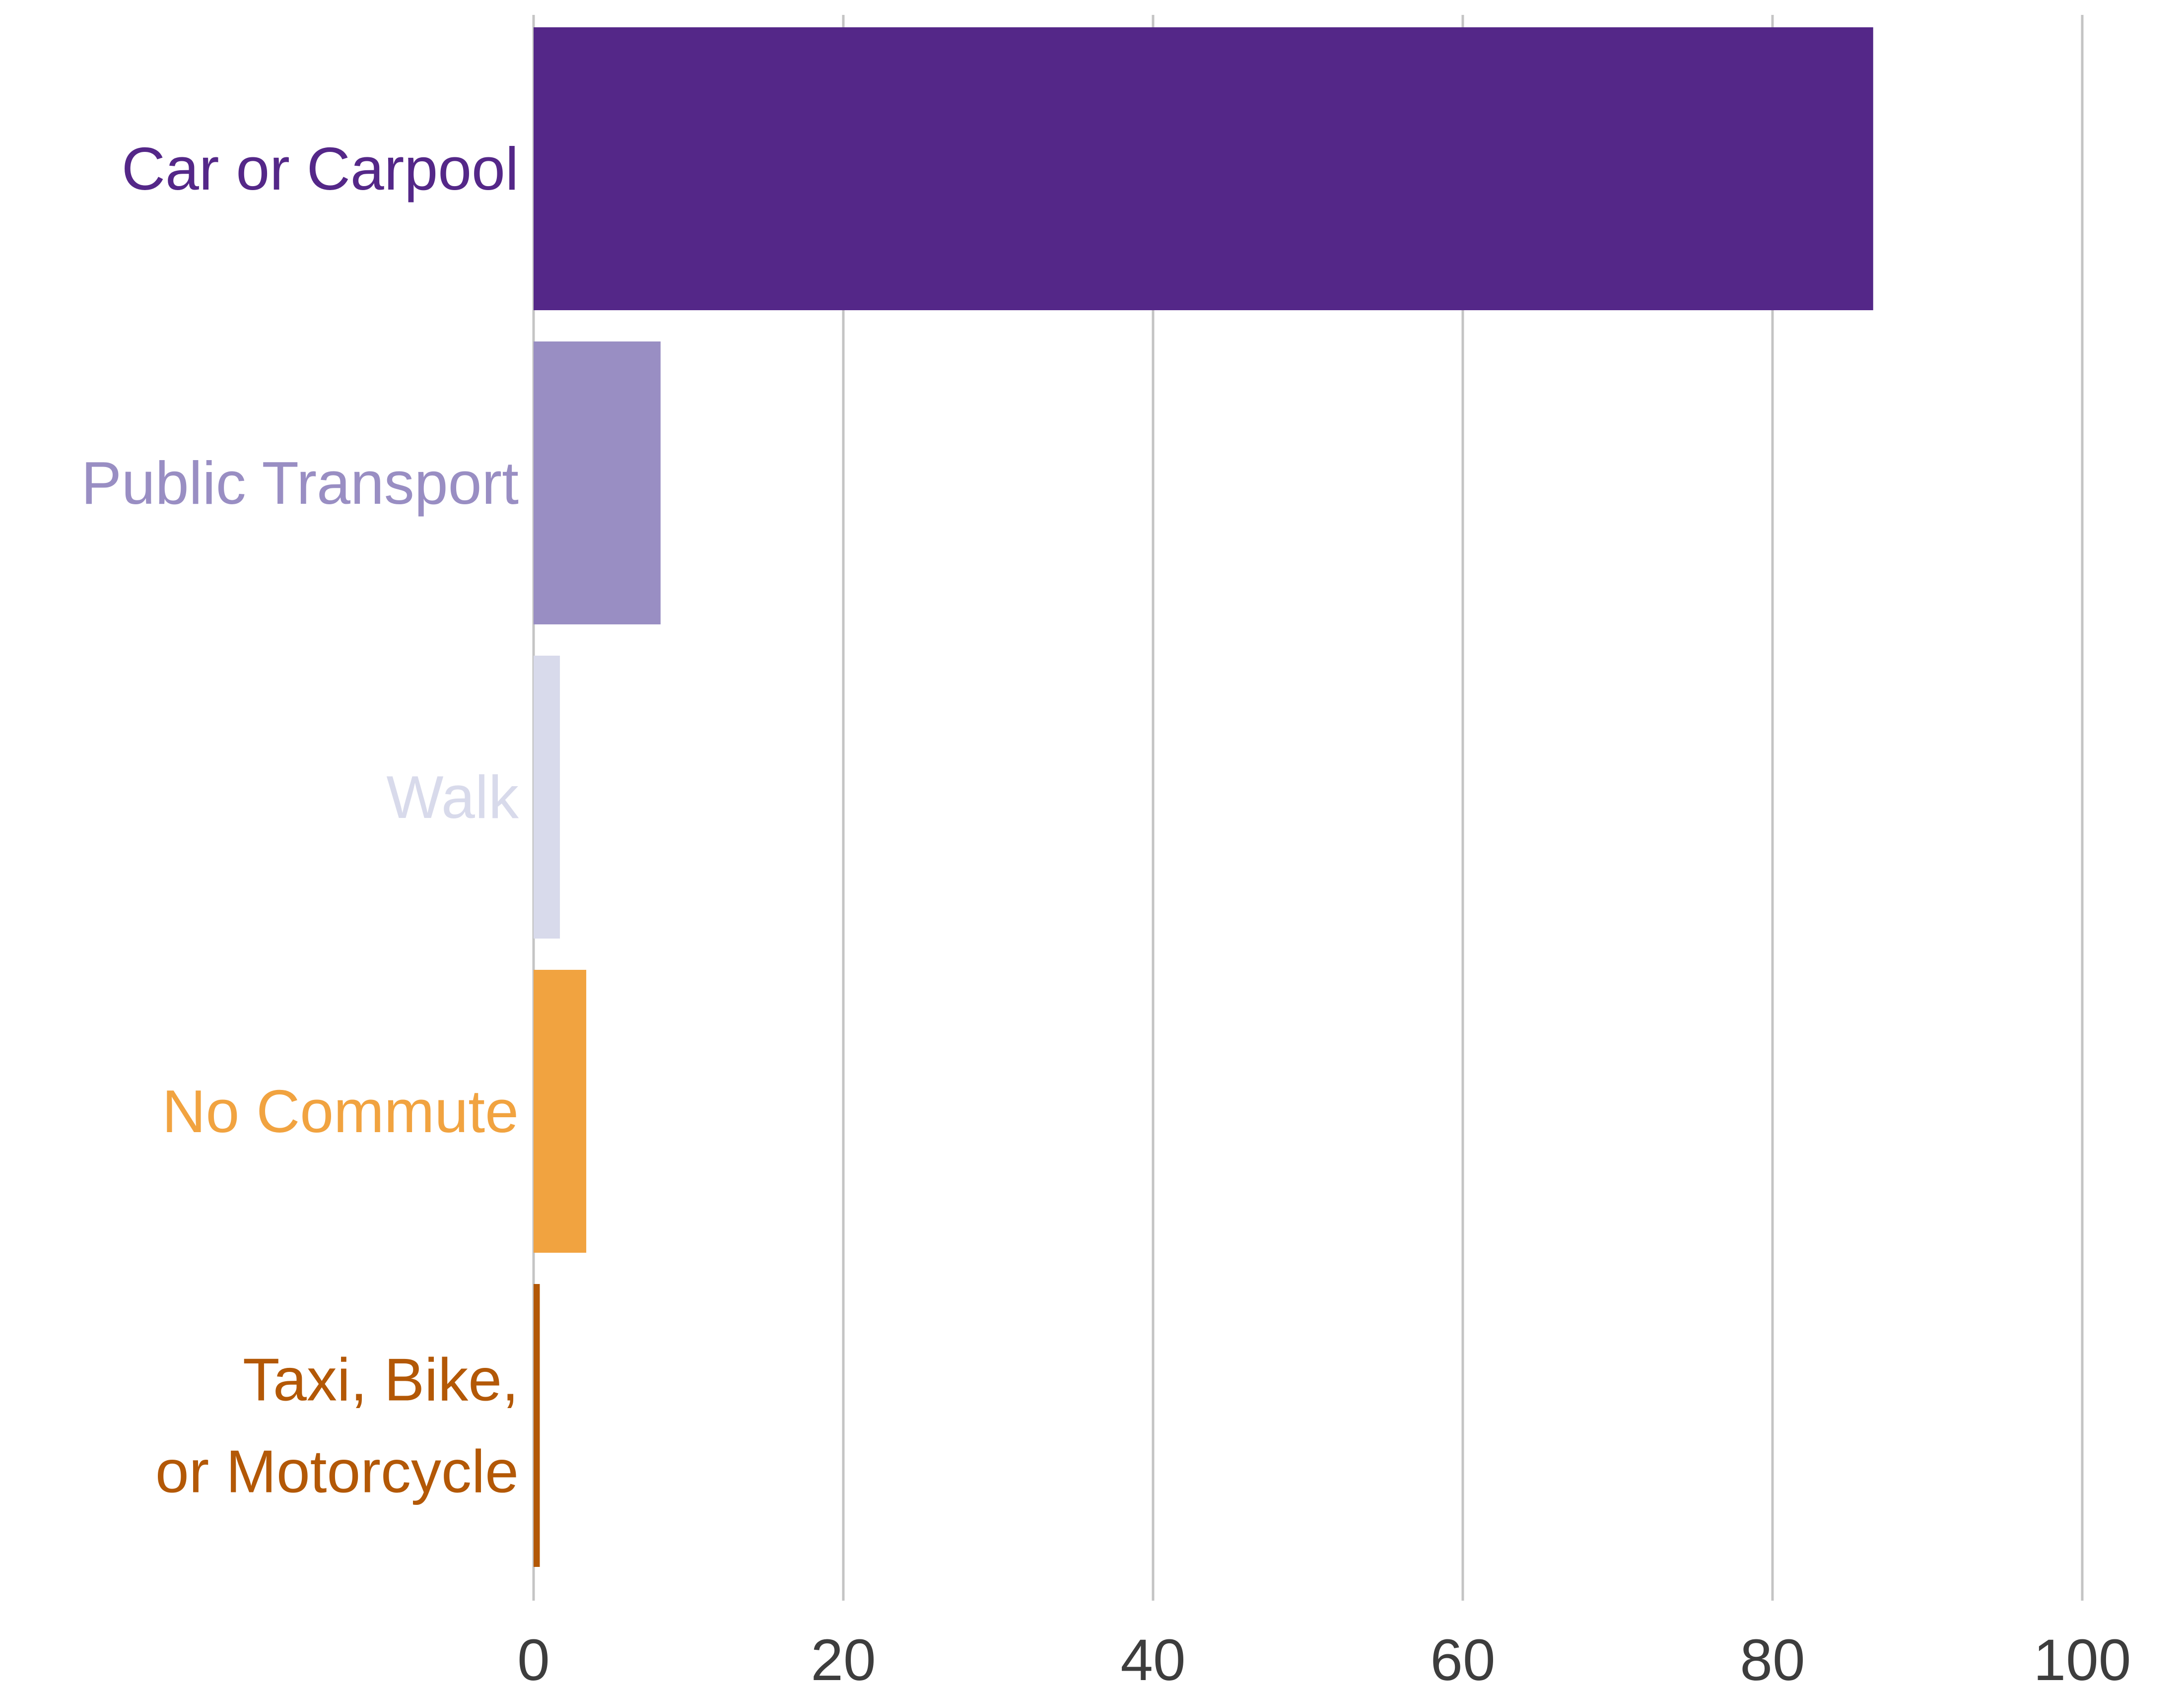 The image size is (2184, 1690). I want to click on x-tick-label: 80, so click(1772, 1658).